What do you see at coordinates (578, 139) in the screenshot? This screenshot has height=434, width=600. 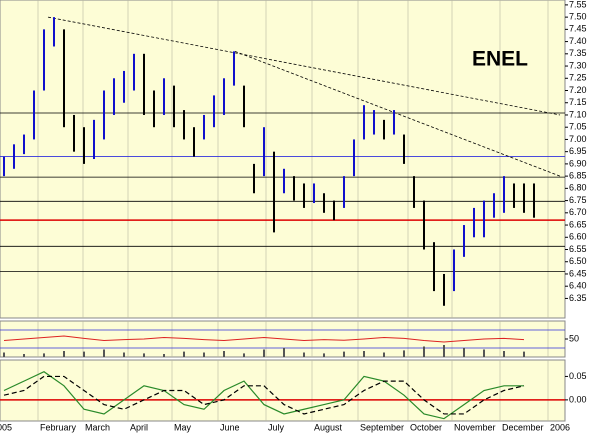 I see `y-tick-label: 7.00` at bounding box center [578, 139].